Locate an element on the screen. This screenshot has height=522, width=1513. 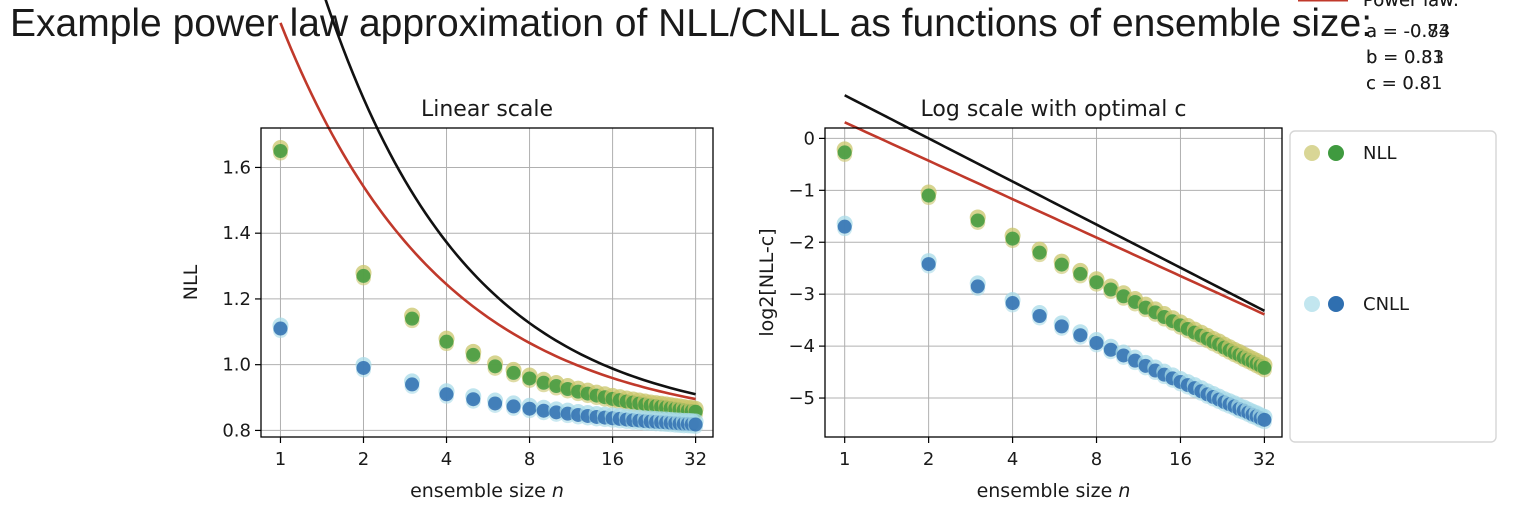
panel-title: Linear scale is located at coordinates (487, 109).